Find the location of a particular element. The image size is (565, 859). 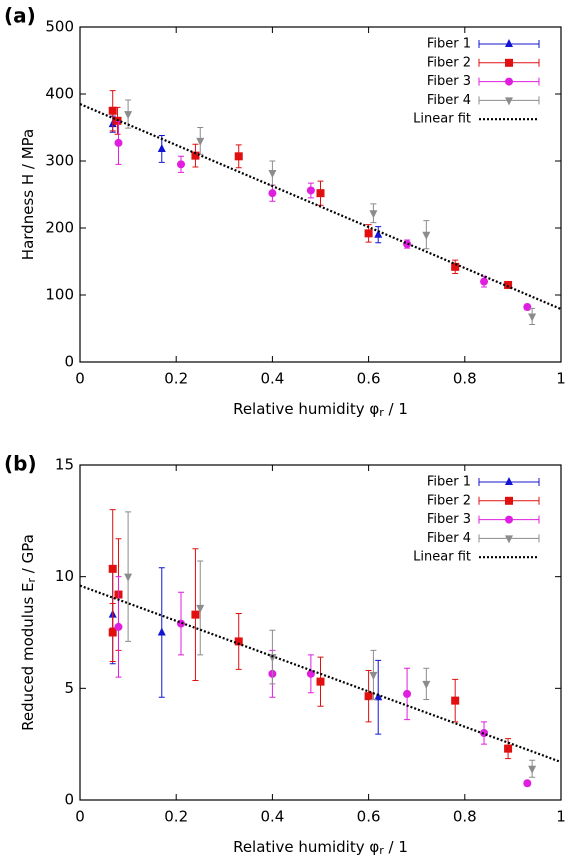

panel-label: (a) is located at coordinates (20, 16).